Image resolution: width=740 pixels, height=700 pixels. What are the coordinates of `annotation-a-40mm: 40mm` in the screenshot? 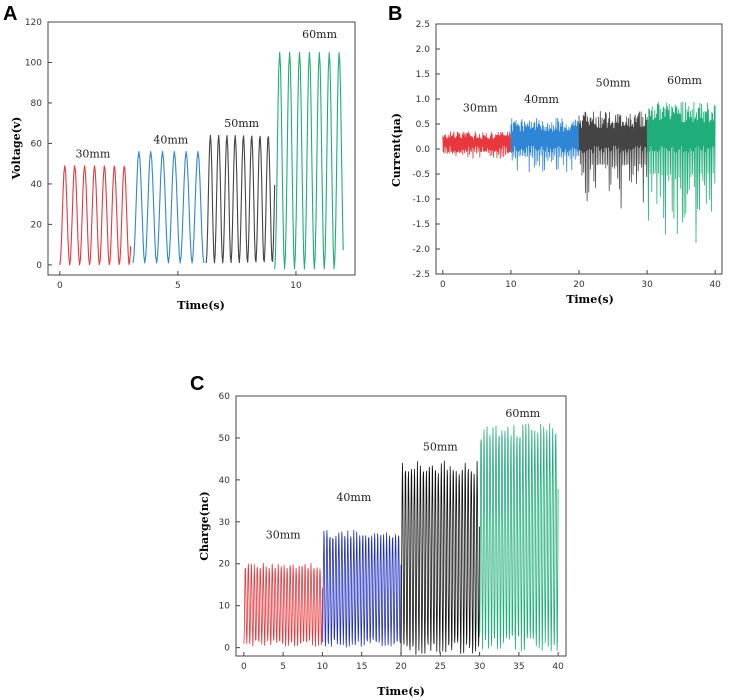 It's located at (170, 139).